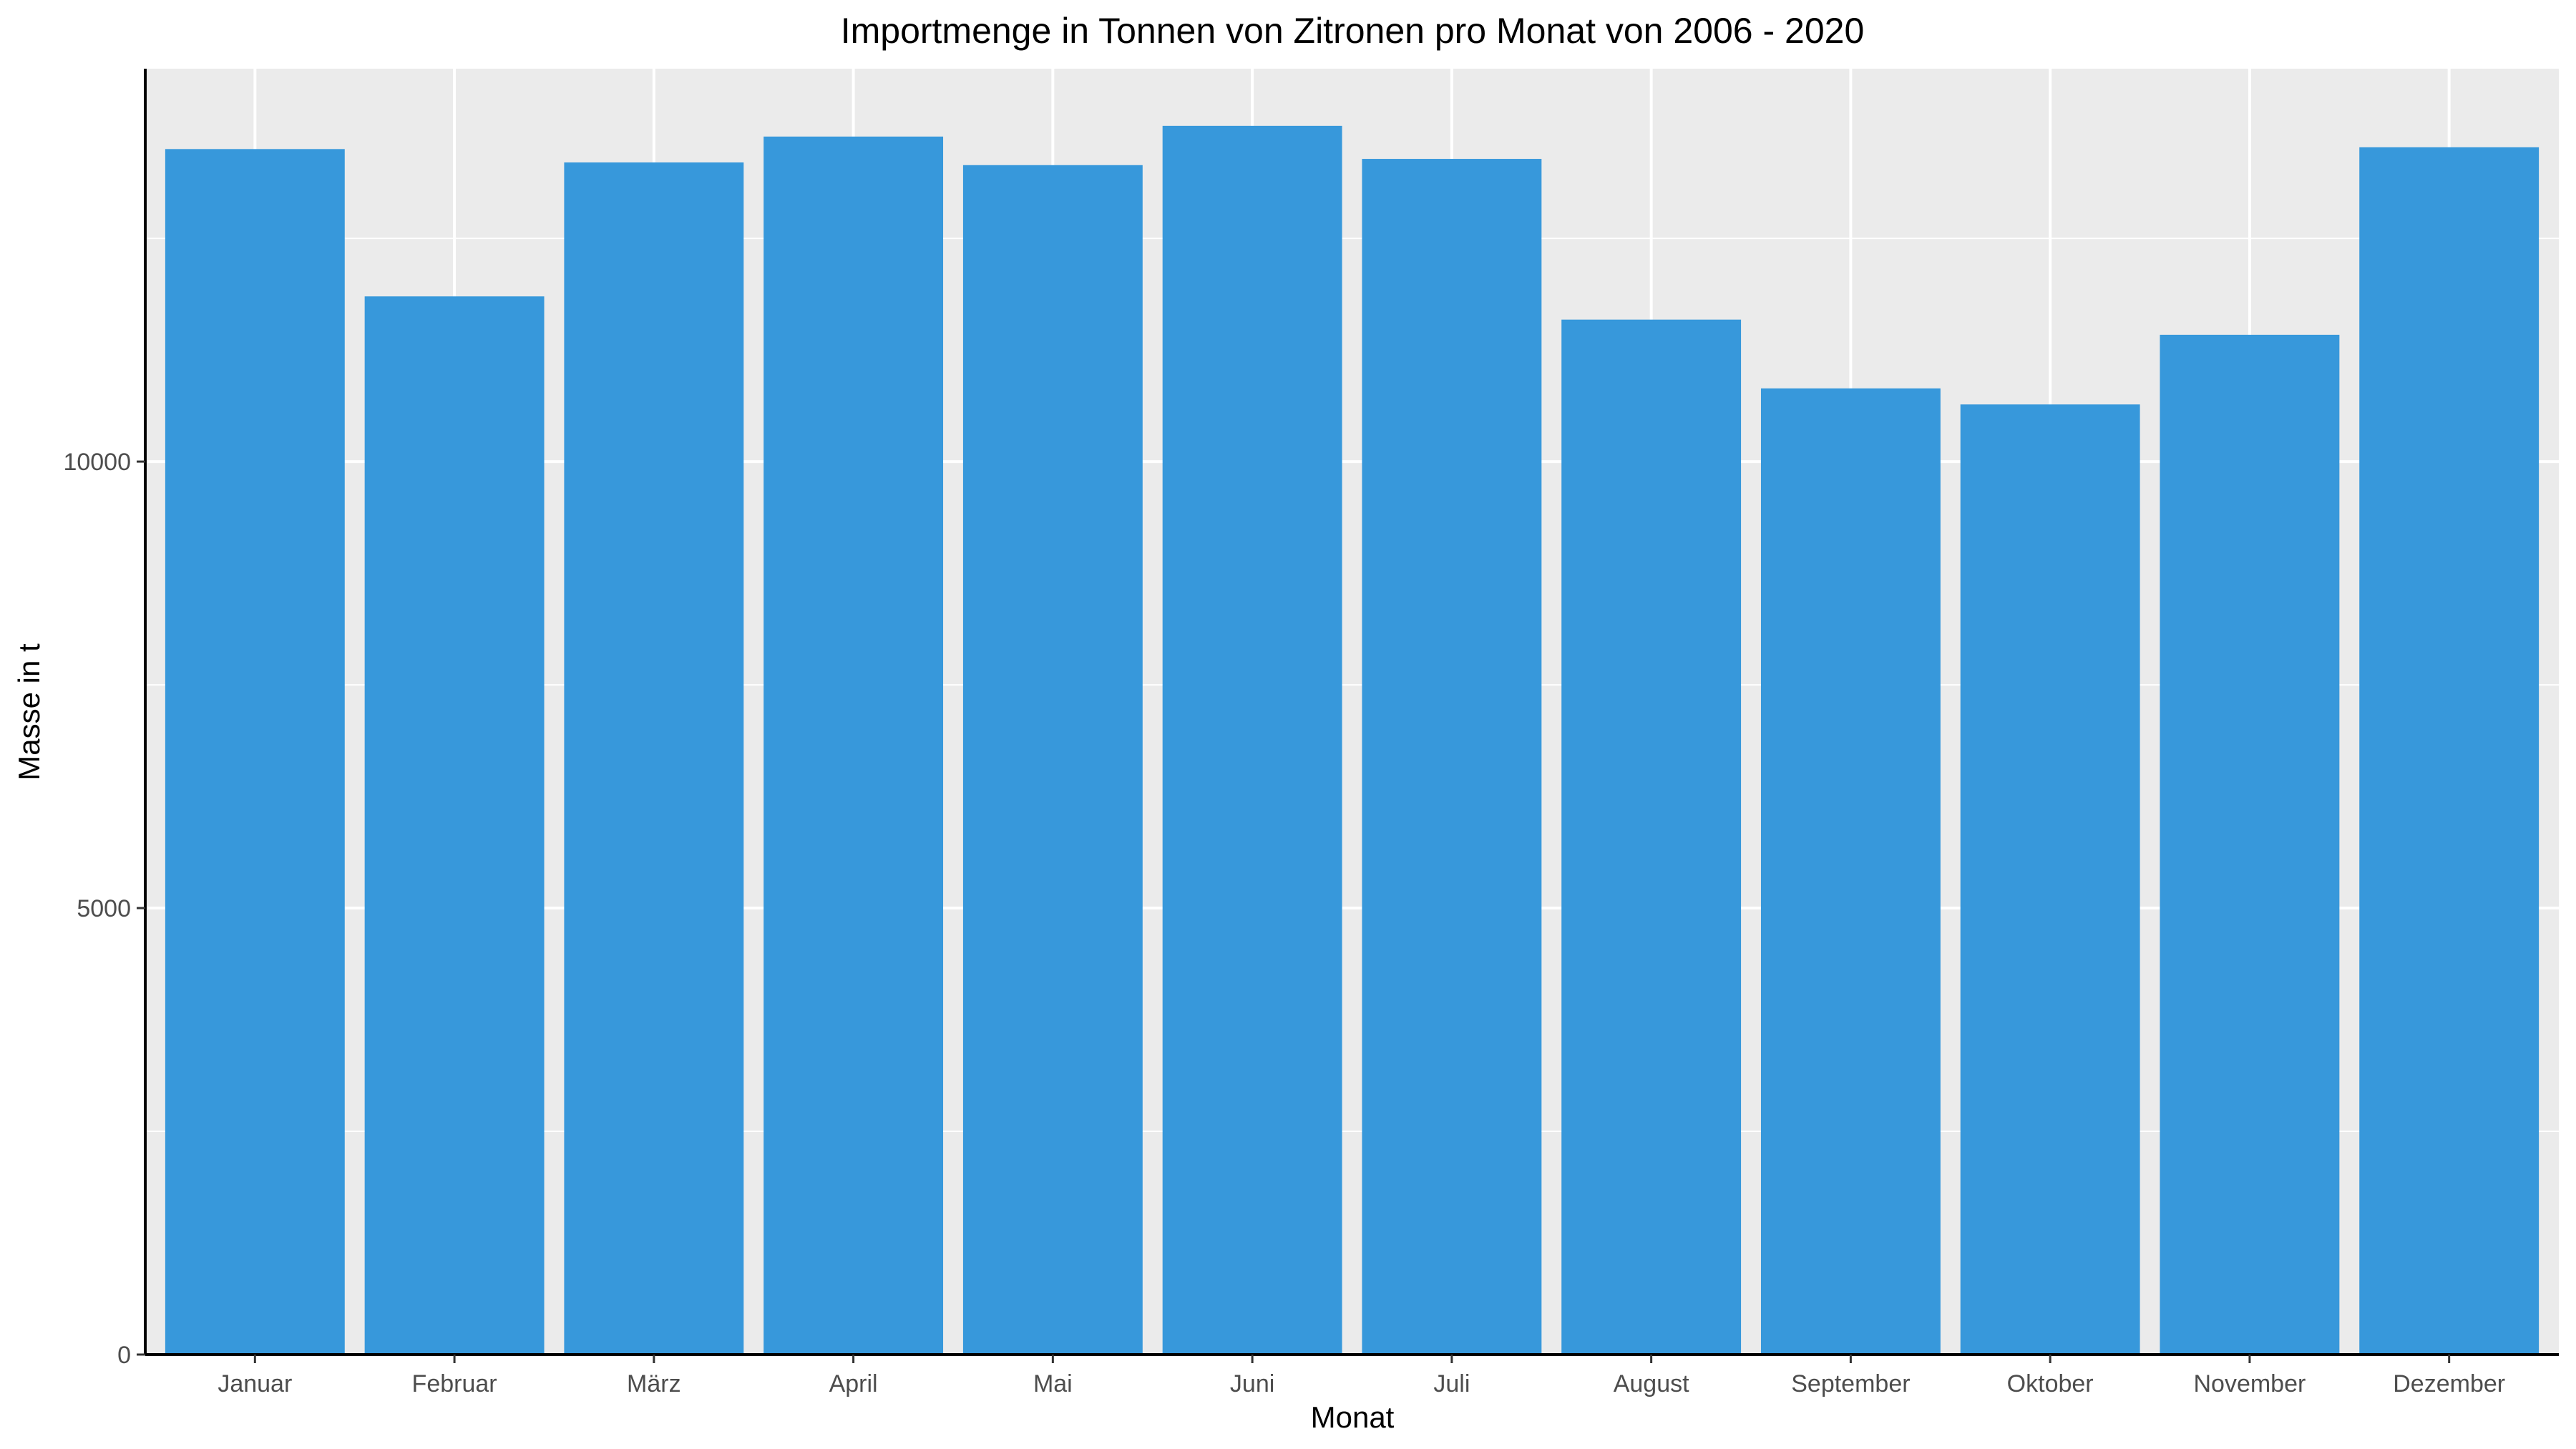 Image resolution: width=2576 pixels, height=1449 pixels. What do you see at coordinates (255, 1383) in the screenshot?
I see `x-tick-label: Januar` at bounding box center [255, 1383].